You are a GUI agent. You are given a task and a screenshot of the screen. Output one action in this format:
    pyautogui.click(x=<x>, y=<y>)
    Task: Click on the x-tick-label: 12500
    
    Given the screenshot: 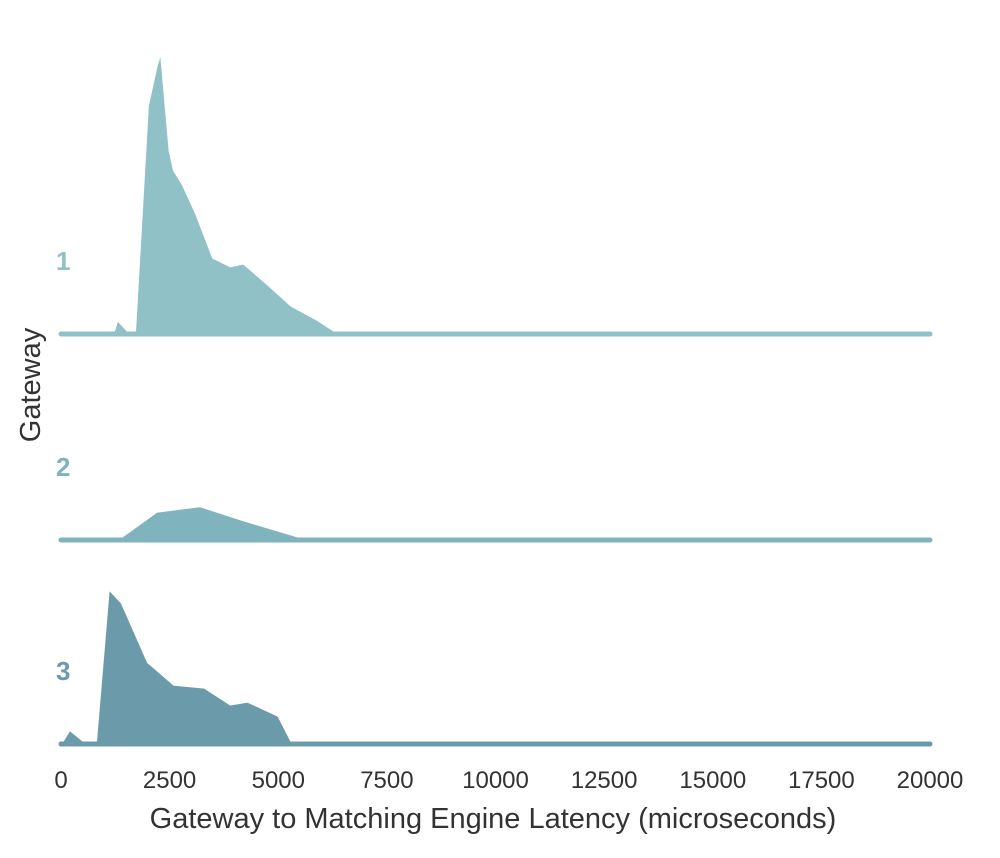 What is the action you would take?
    pyautogui.click(x=604, y=780)
    